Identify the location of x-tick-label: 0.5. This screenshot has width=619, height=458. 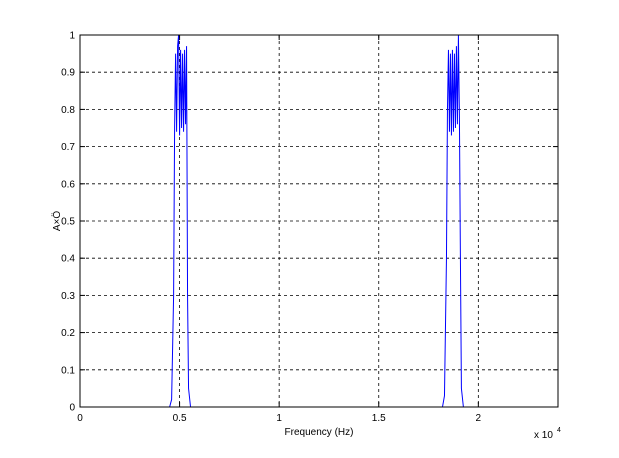
(180, 418).